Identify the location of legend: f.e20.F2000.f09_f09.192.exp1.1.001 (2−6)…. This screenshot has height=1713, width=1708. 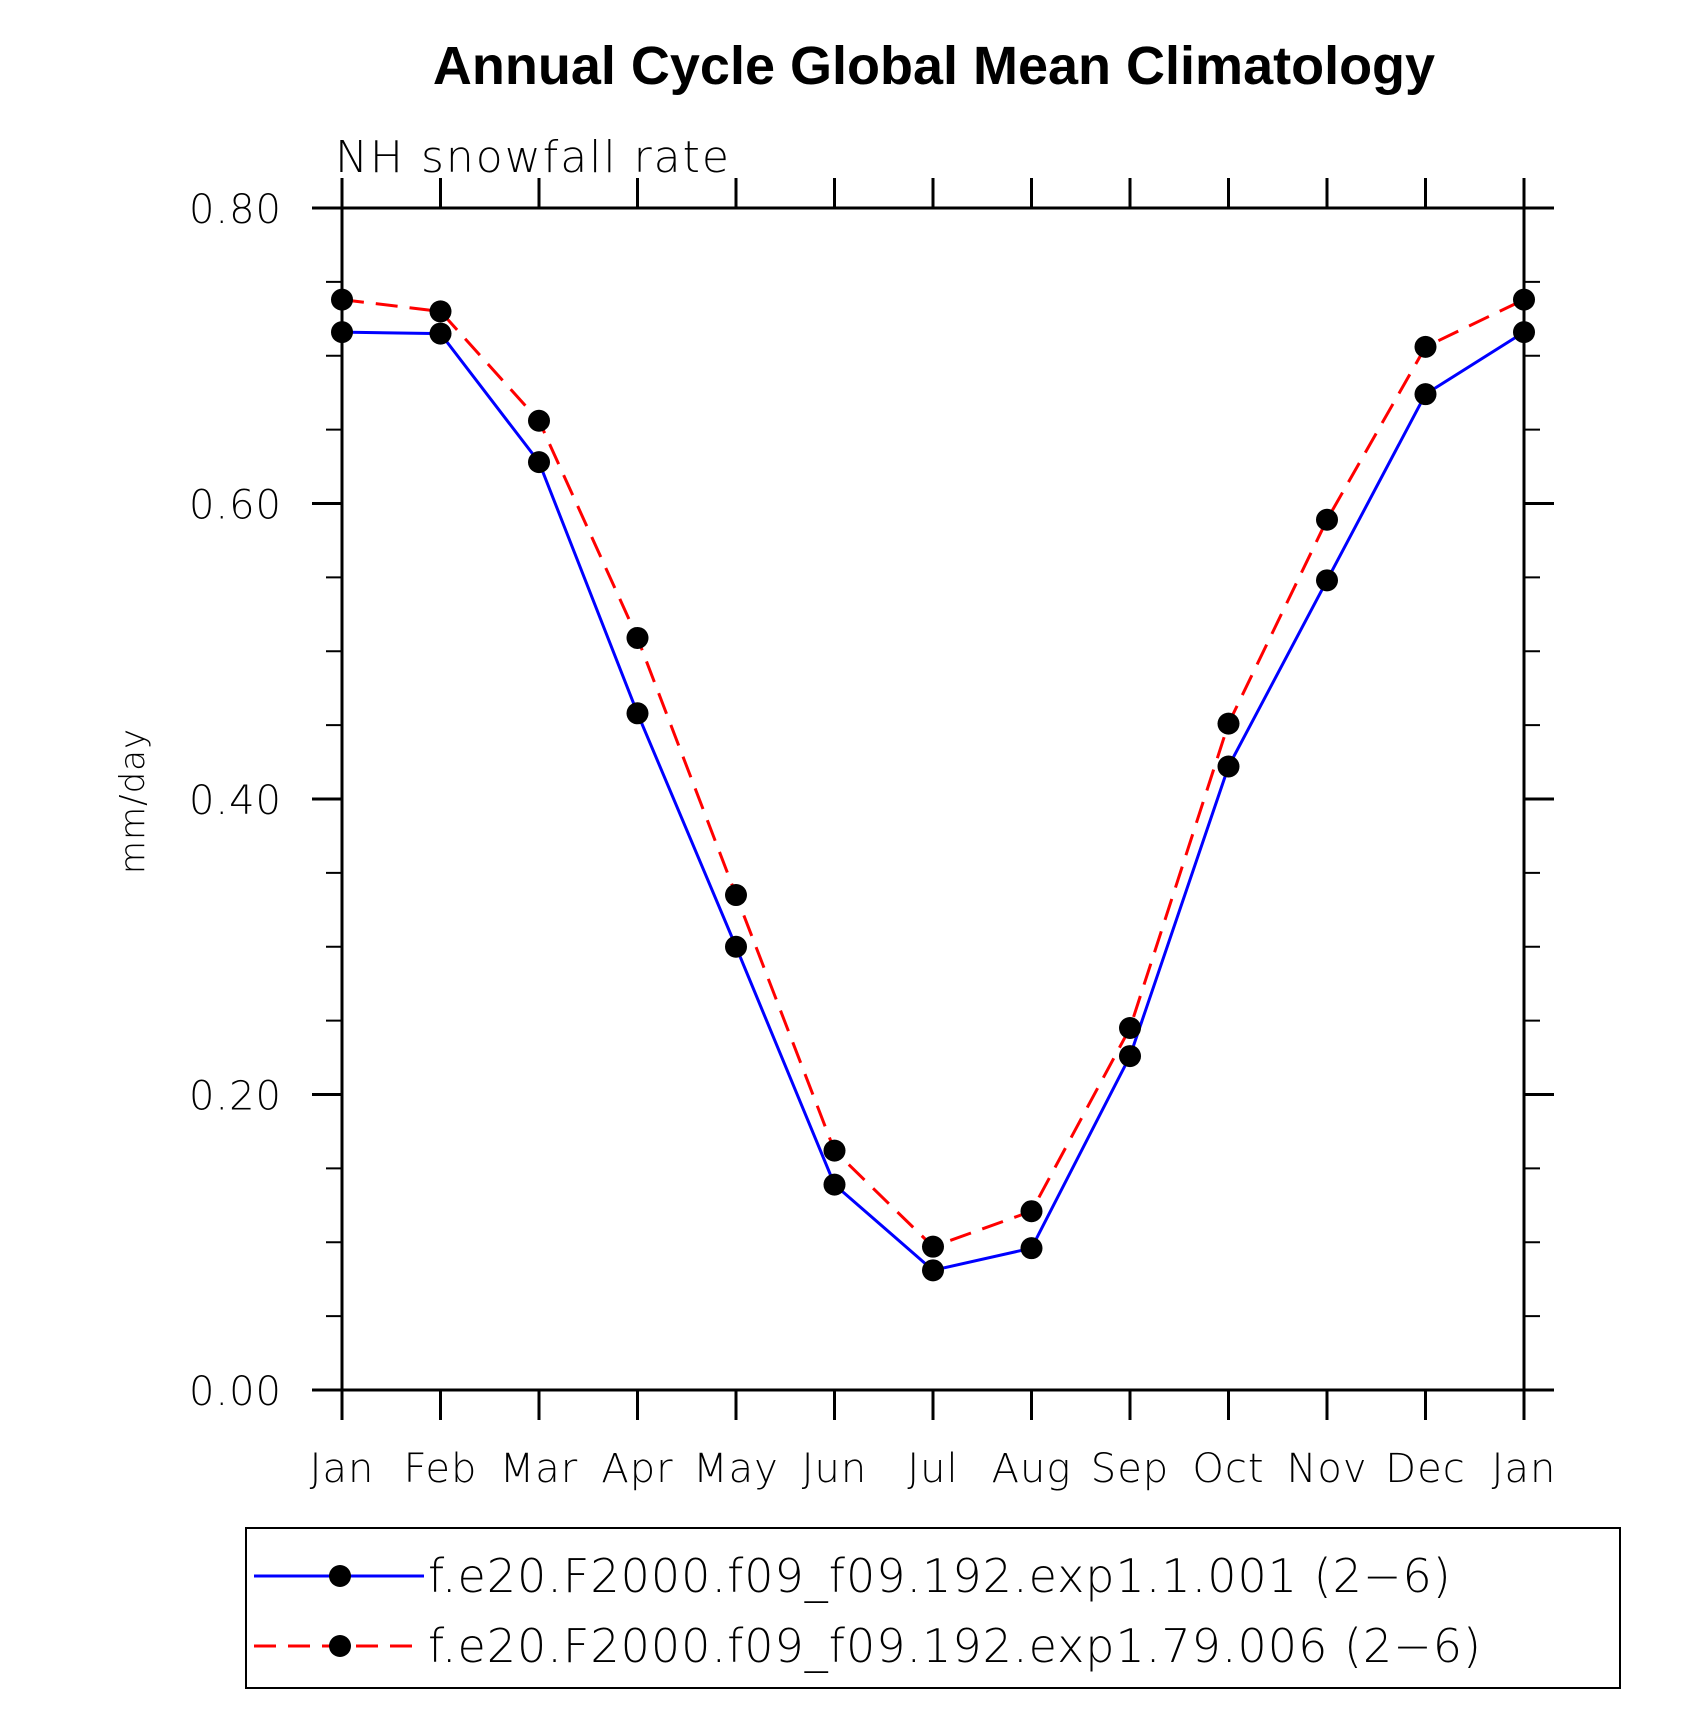
(933, 1608).